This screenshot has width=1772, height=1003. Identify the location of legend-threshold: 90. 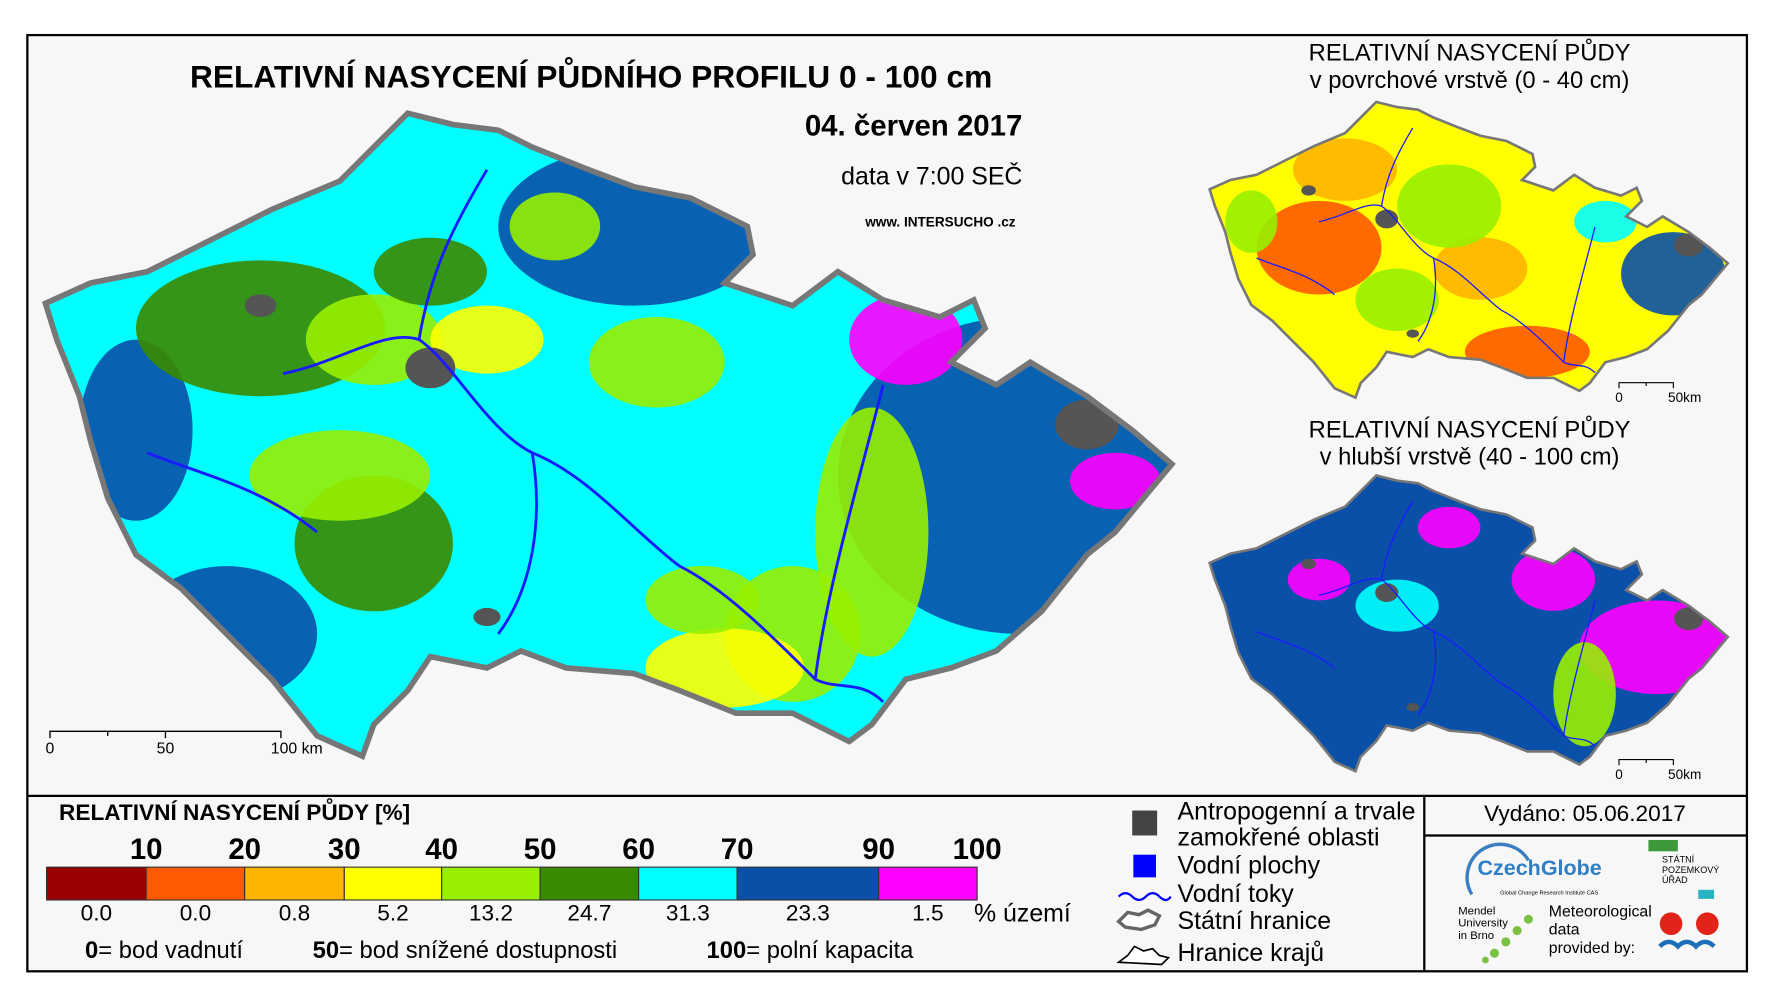
(878, 849).